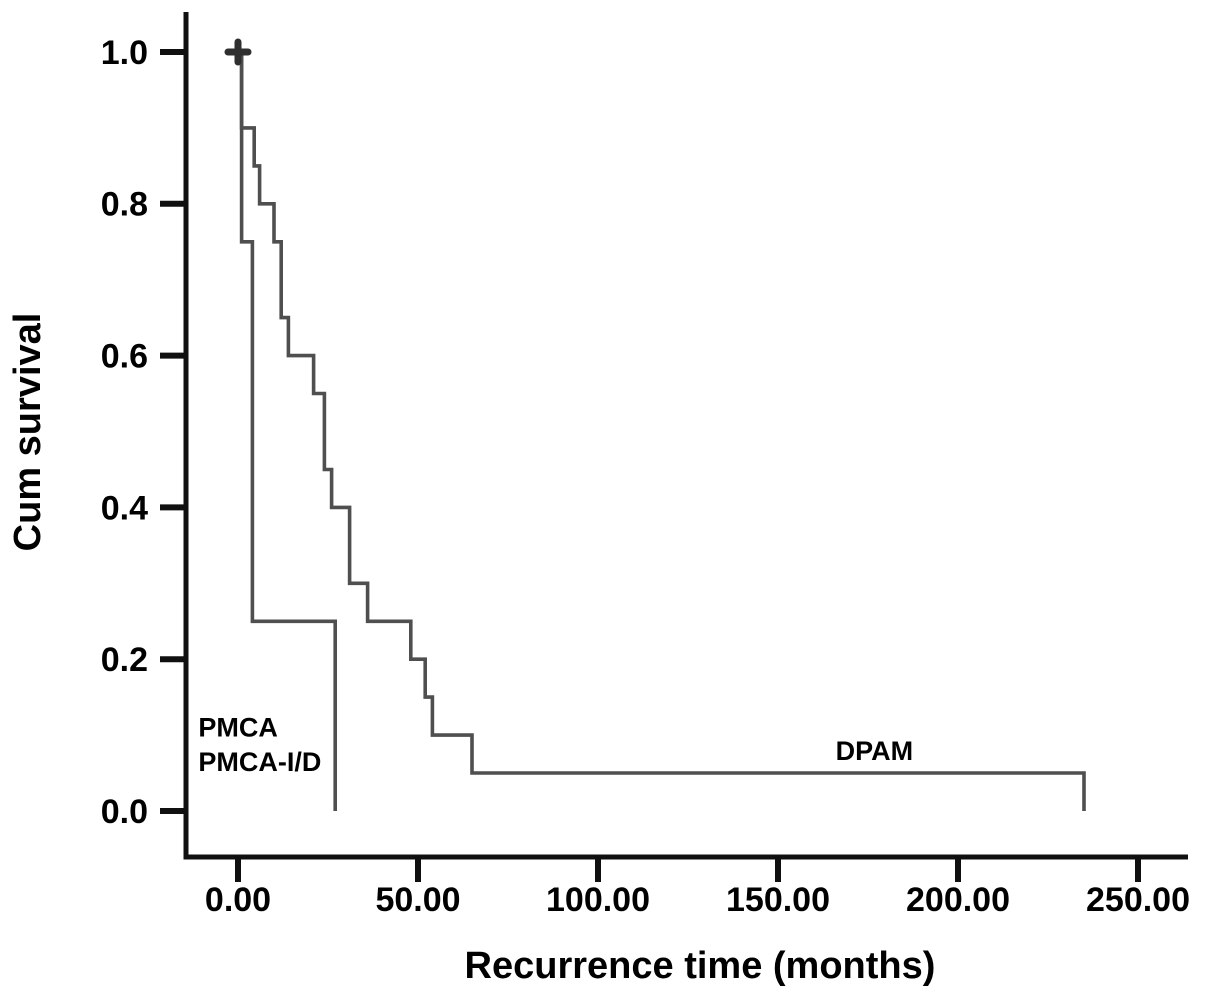 This screenshot has height=999, width=1205. What do you see at coordinates (1138, 900) in the screenshot?
I see `x-tick-label: 250.00` at bounding box center [1138, 900].